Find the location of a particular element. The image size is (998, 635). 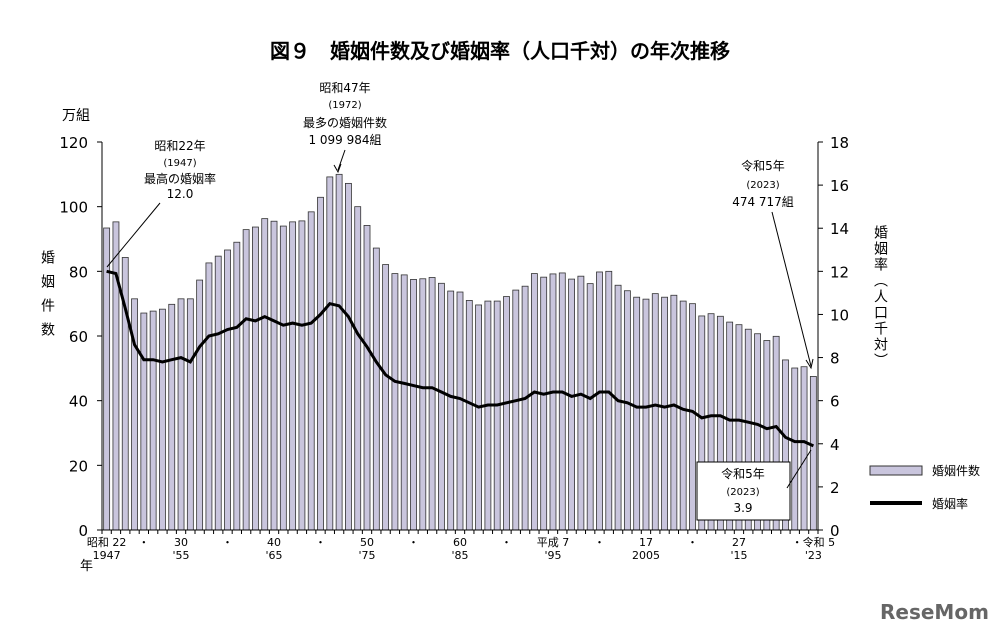

bar-2004 is located at coordinates (637, 413).